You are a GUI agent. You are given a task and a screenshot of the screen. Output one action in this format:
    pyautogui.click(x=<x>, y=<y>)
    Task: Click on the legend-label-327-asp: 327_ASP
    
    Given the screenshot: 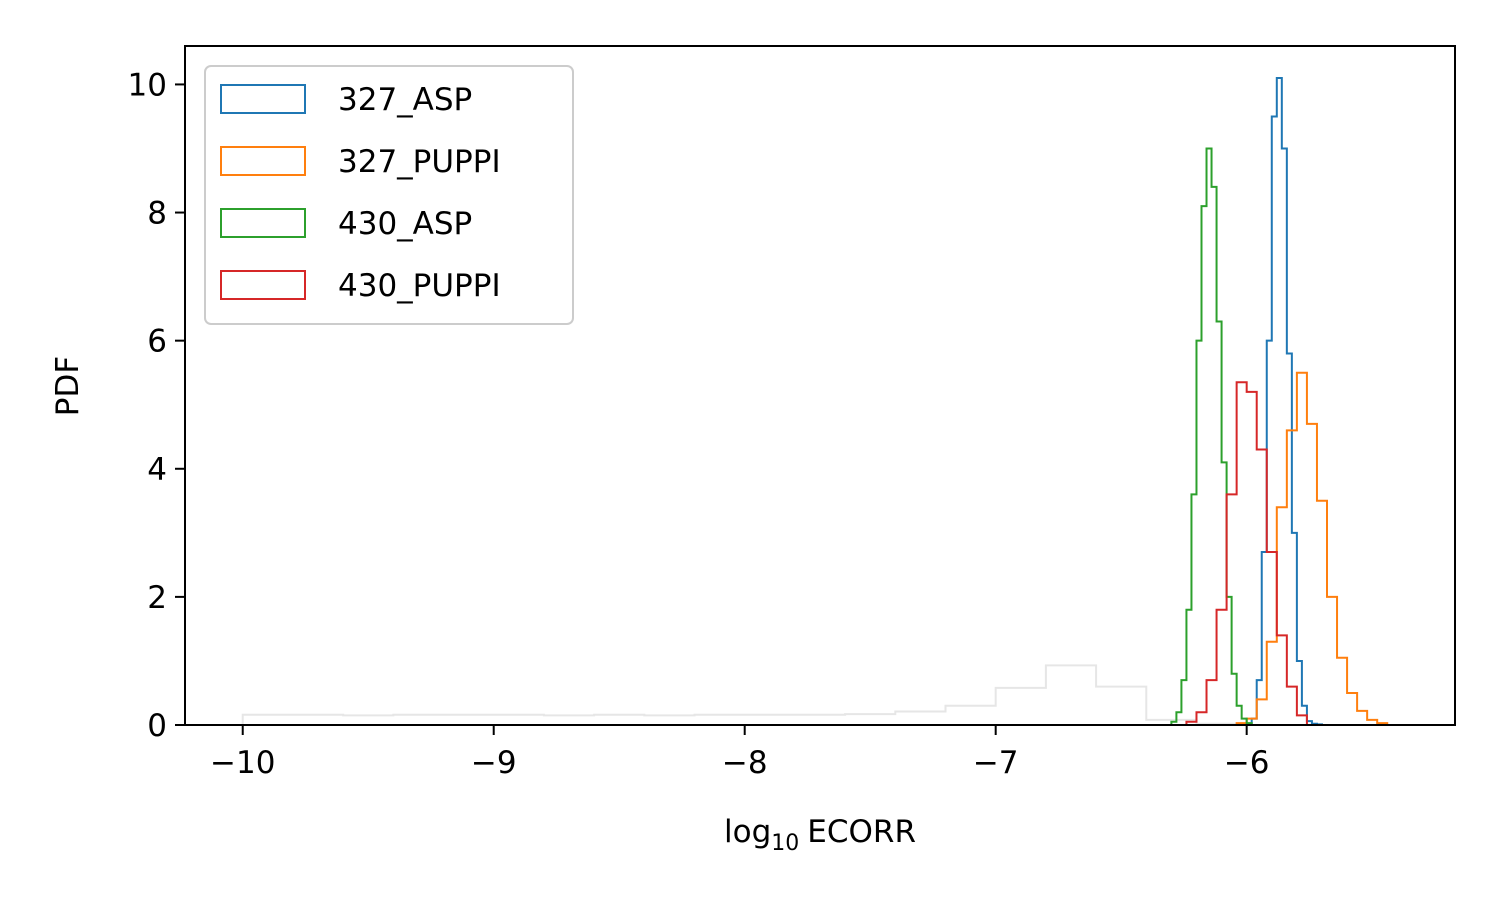 What is the action you would take?
    pyautogui.click(x=405, y=100)
    